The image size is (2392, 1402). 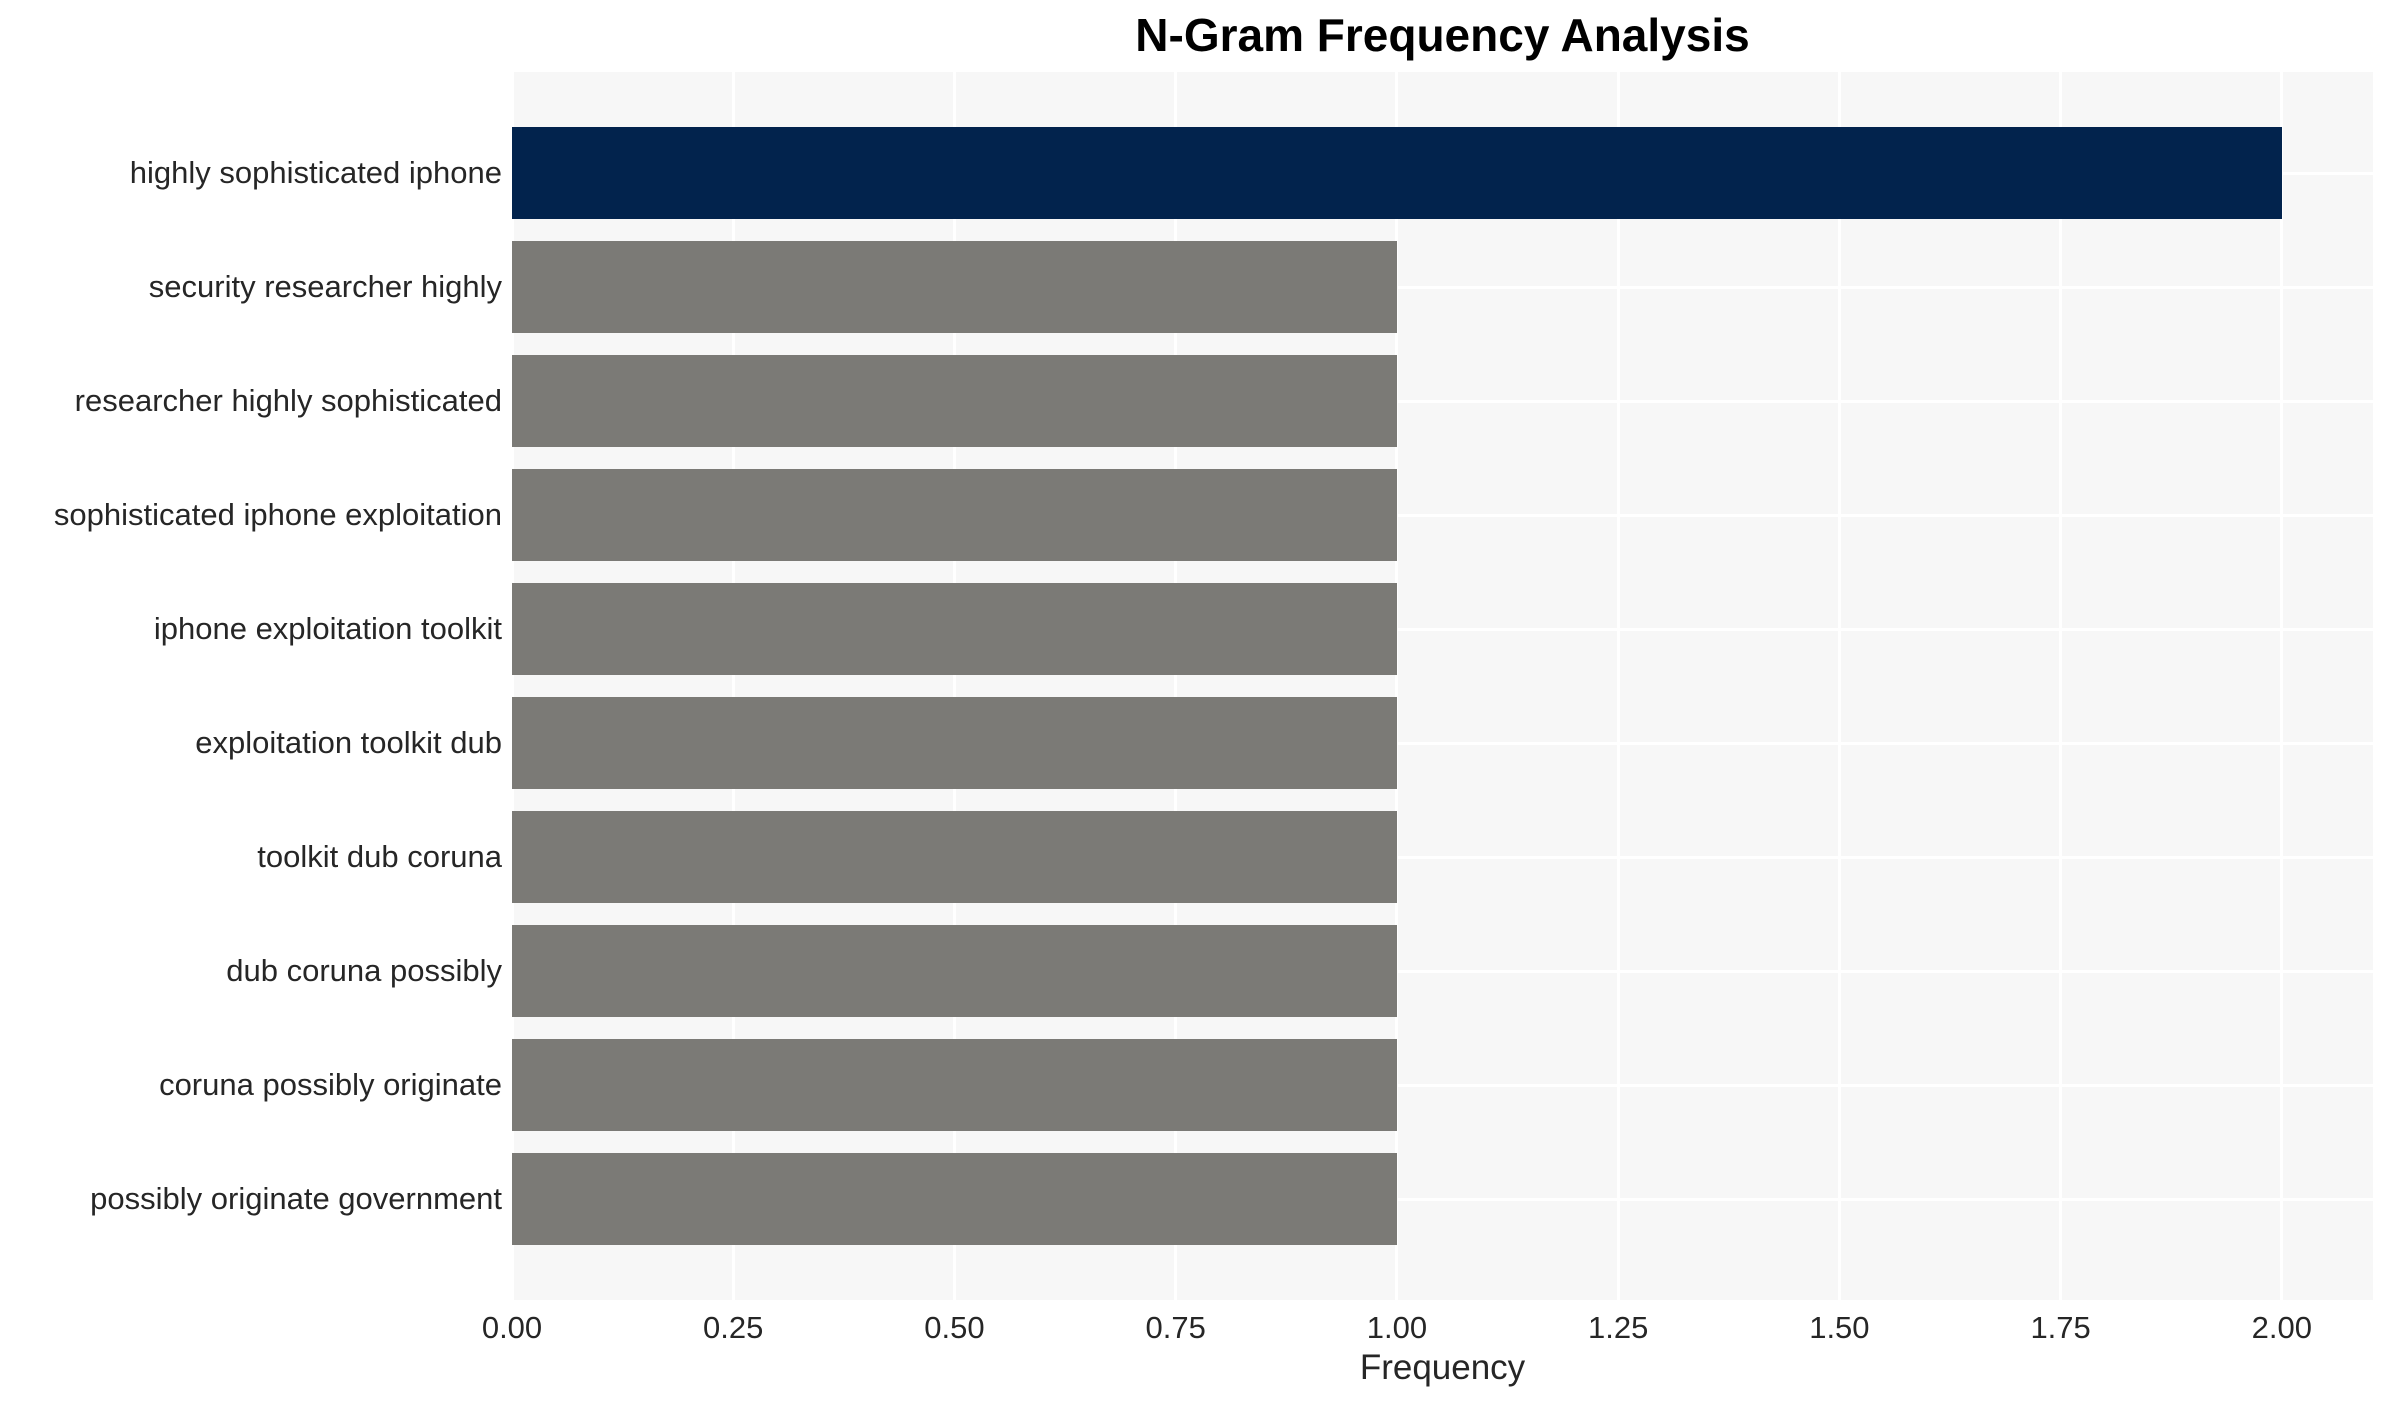 I want to click on bar-researcher-highly-sophisticated, so click(x=954, y=401).